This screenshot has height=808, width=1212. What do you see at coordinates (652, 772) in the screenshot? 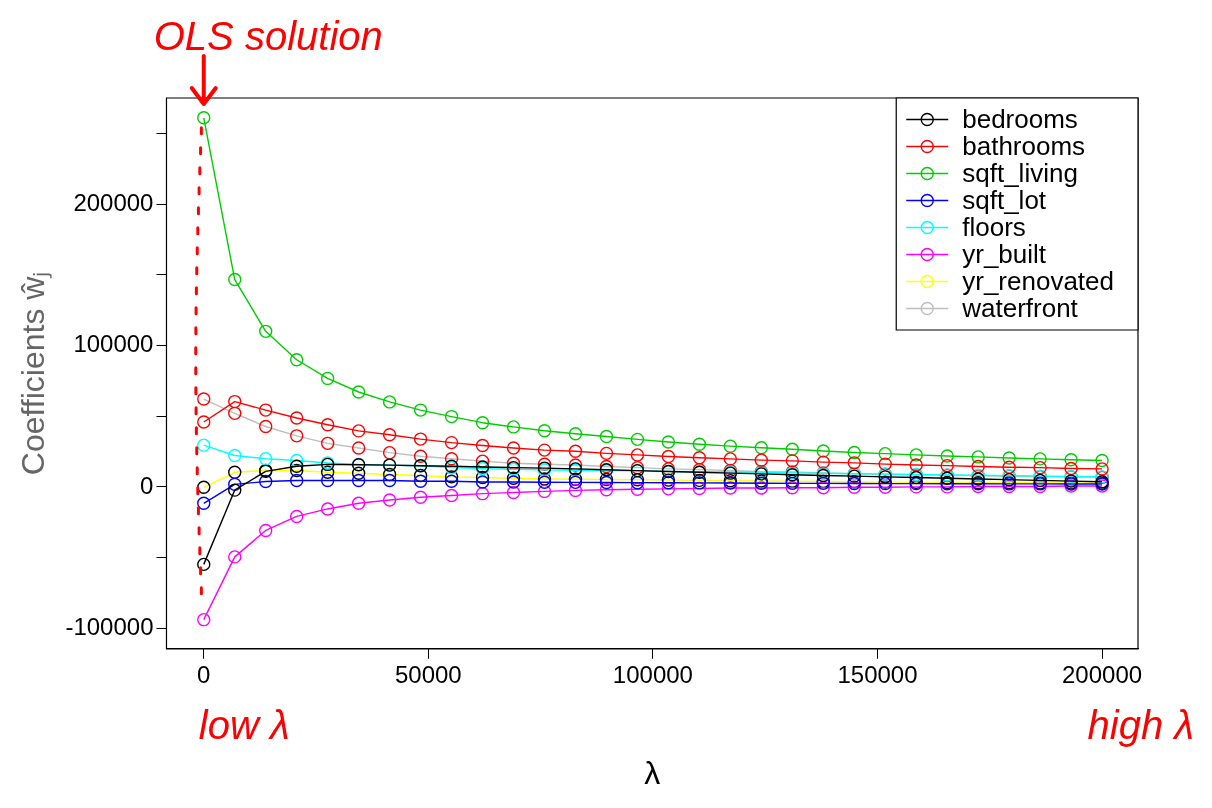
I see `x-axis-title: λ` at bounding box center [652, 772].